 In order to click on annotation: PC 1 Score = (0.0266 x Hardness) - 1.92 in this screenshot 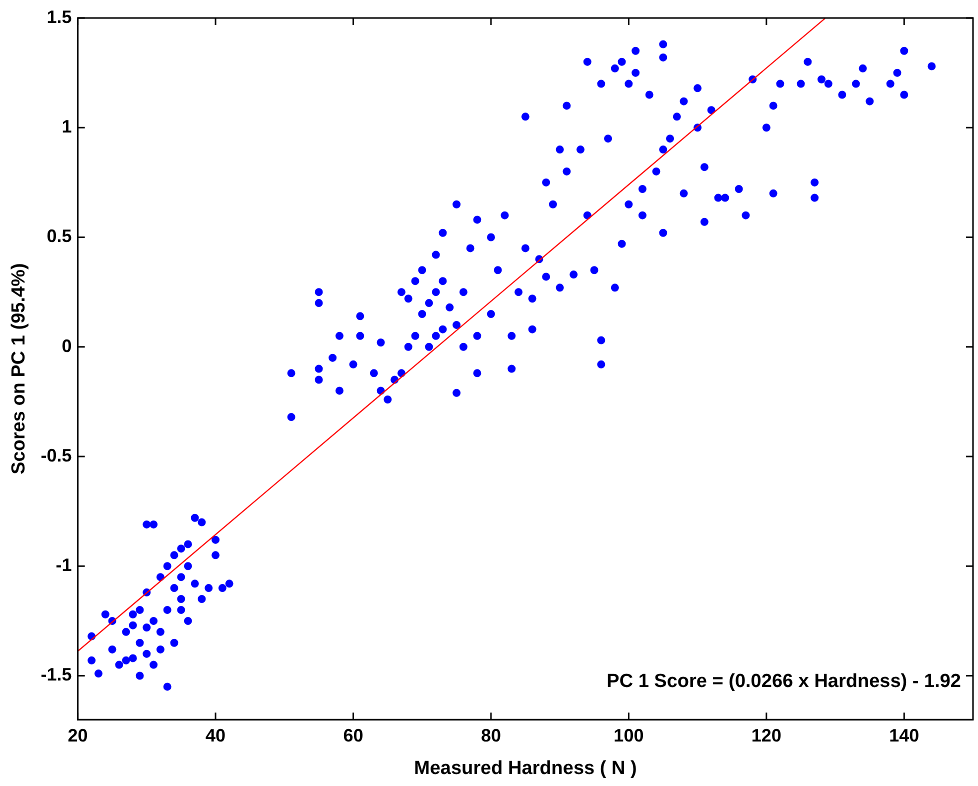, I will do `click(783, 681)`.